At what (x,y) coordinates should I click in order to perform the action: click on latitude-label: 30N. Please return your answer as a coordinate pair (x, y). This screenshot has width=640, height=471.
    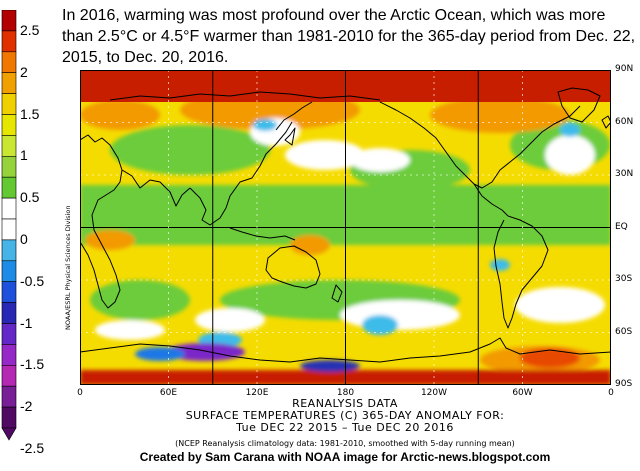
    Looking at the image, I should click on (624, 174).